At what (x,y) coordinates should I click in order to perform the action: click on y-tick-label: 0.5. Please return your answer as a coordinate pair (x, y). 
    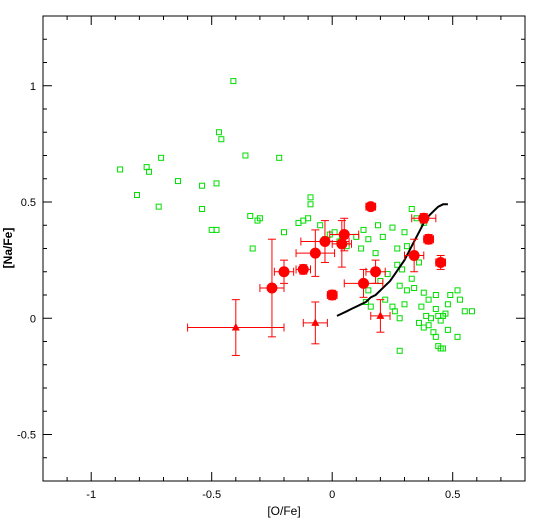
    Looking at the image, I should click on (28, 203).